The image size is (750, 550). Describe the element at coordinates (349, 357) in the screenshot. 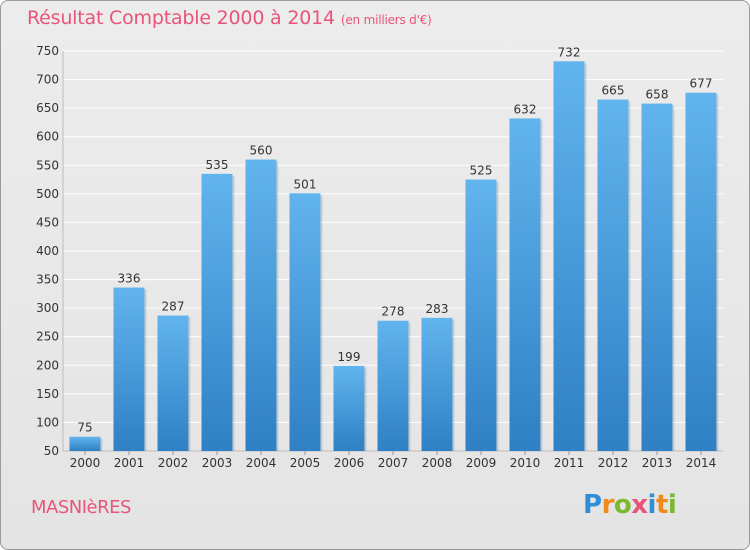

I see `data-label: 199` at that location.